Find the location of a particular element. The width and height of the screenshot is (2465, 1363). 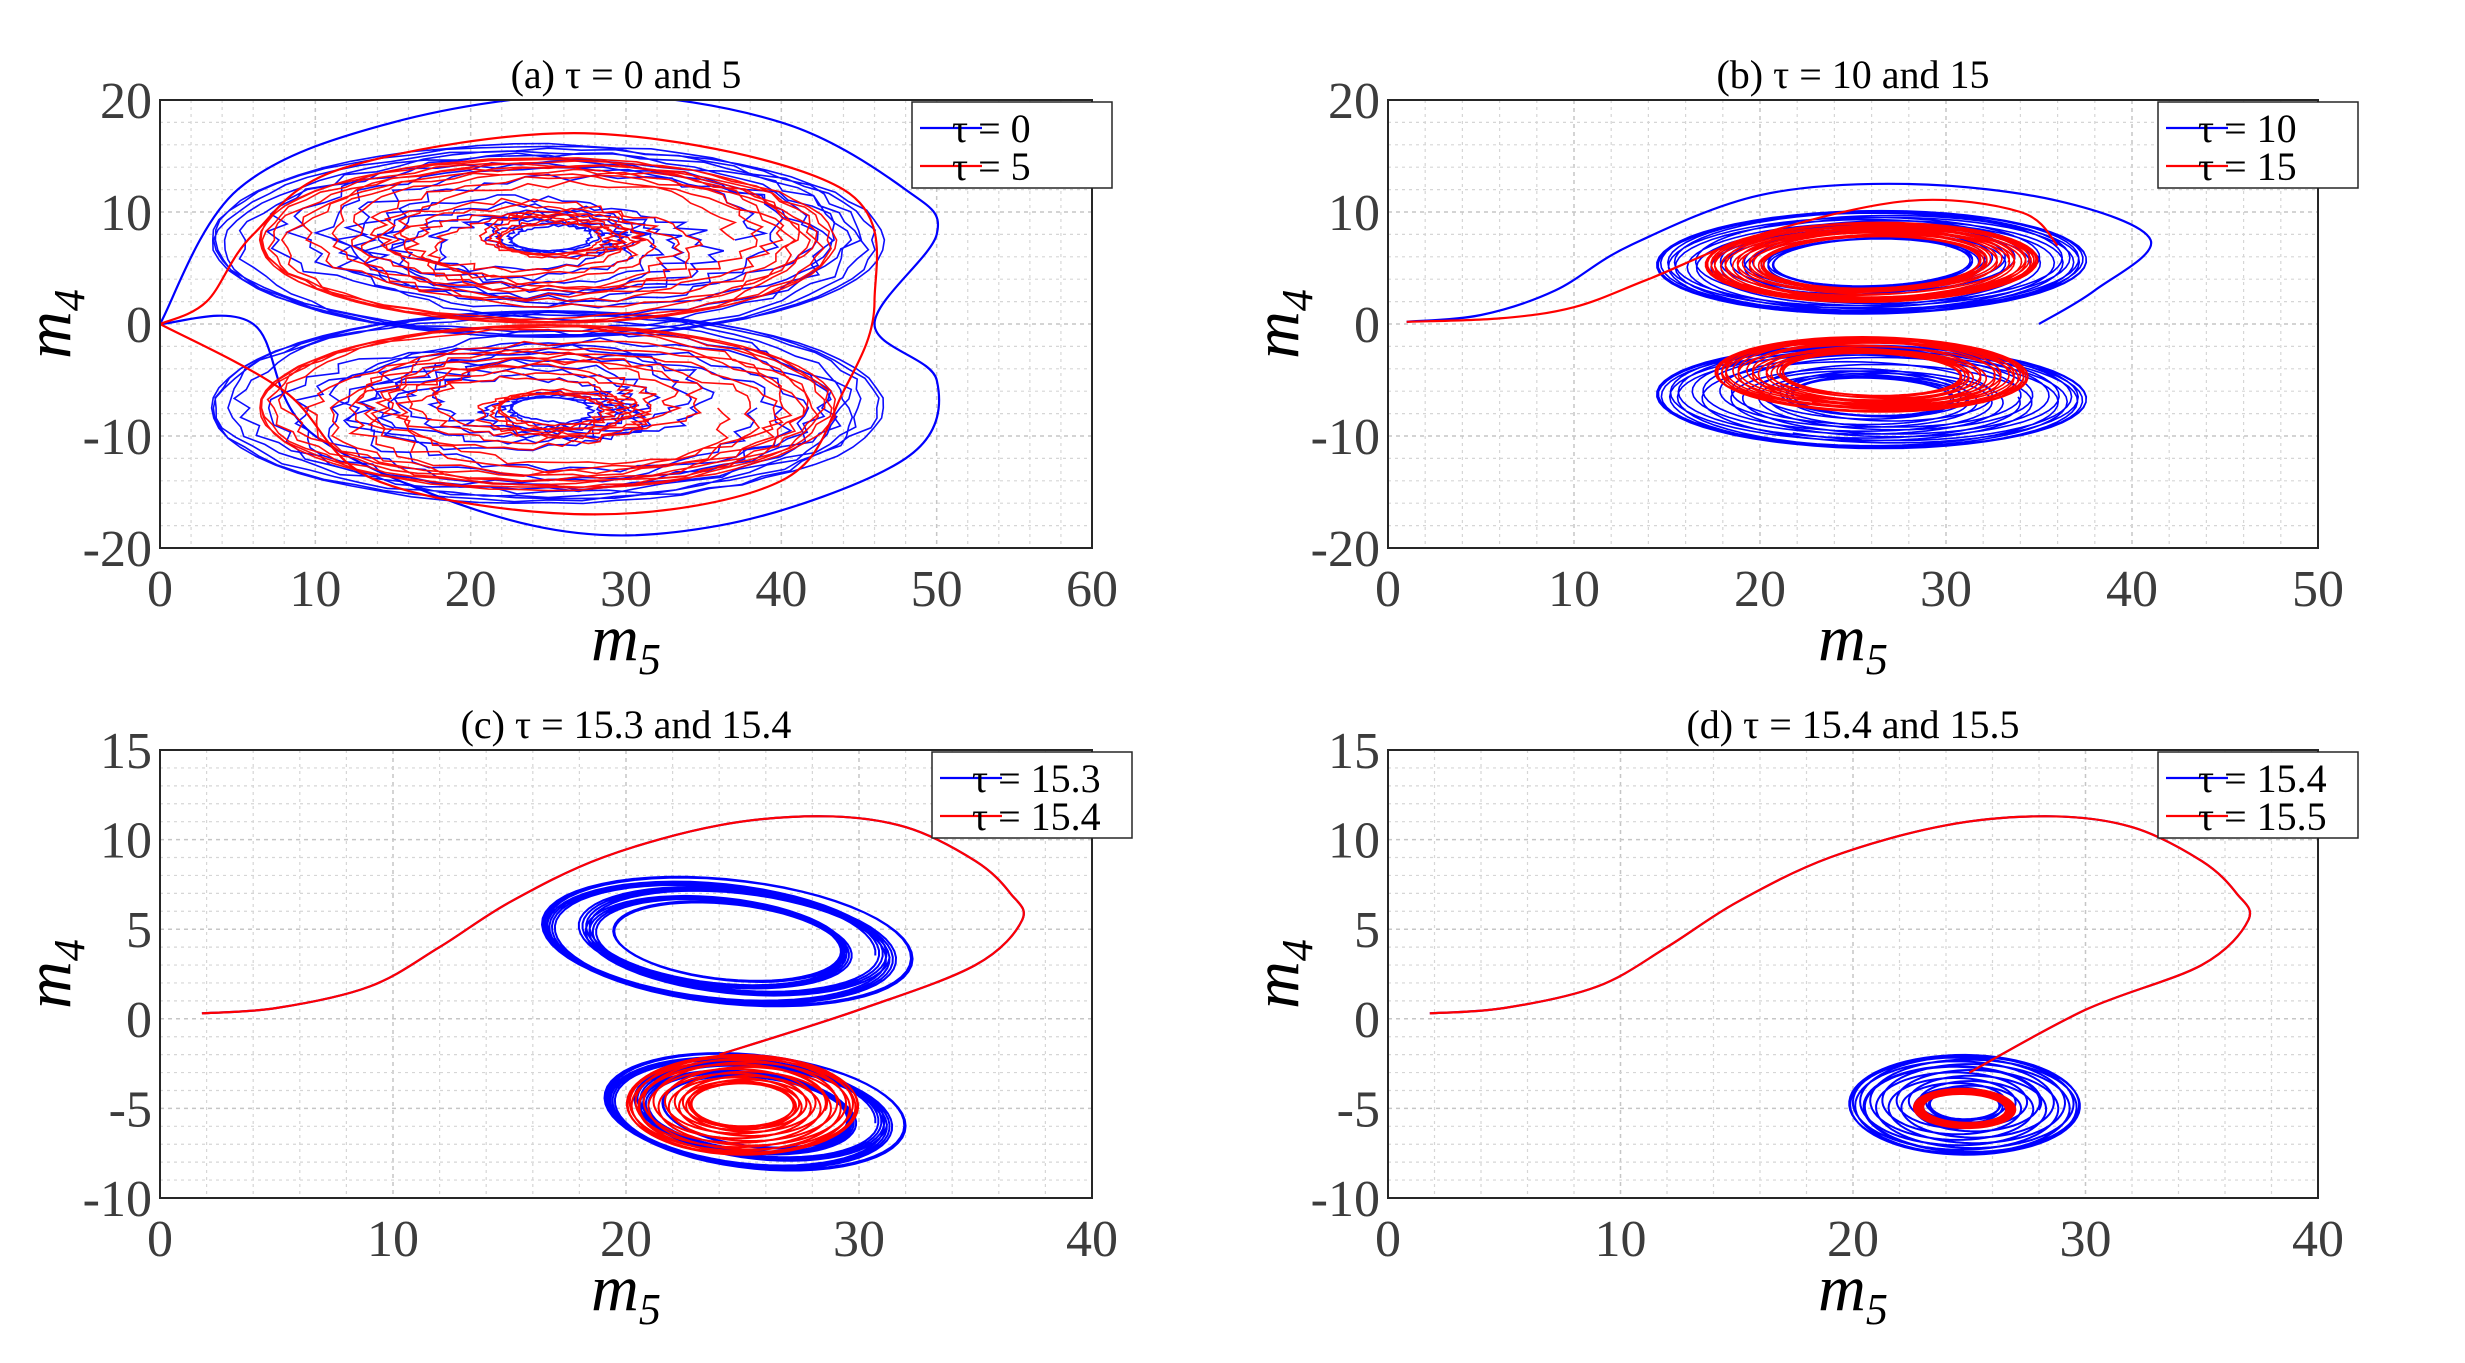

legend: τ = 15.4τ = 15.5 is located at coordinates (2258, 795).